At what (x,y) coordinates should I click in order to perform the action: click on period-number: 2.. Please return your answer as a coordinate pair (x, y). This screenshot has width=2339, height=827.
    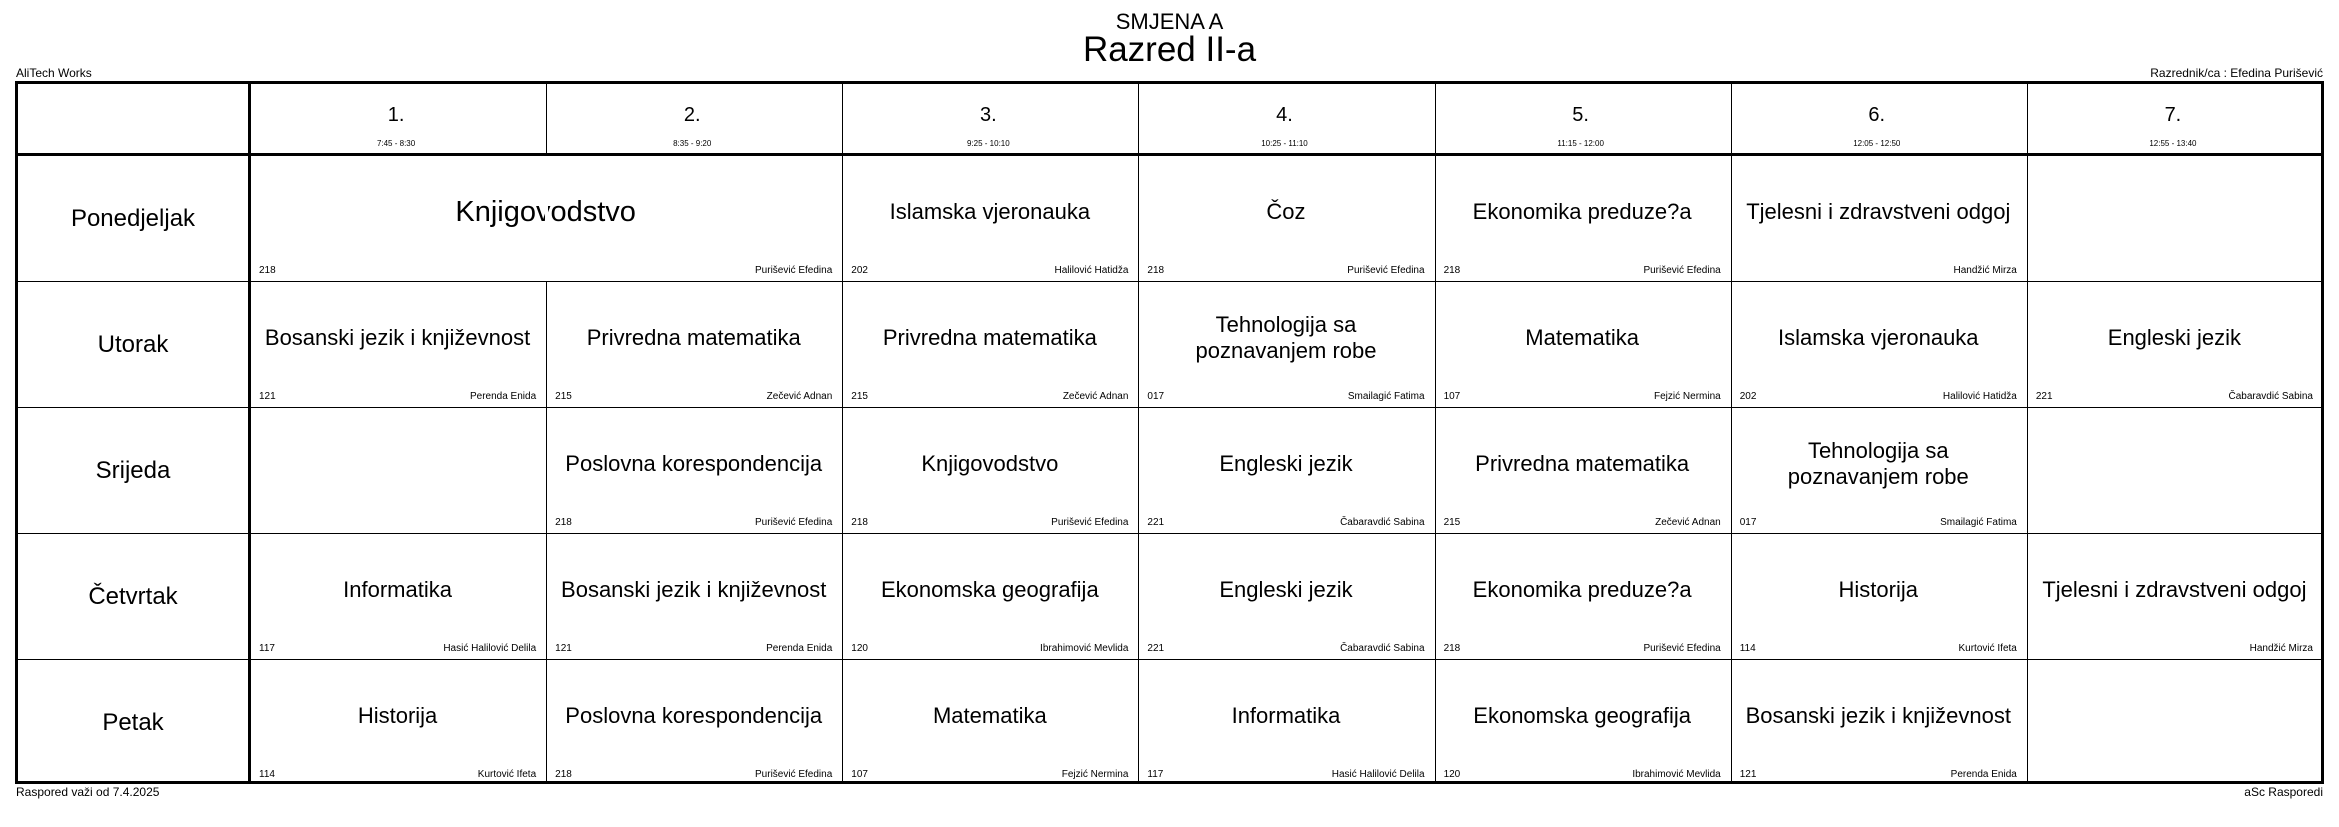
    Looking at the image, I should click on (692, 115).